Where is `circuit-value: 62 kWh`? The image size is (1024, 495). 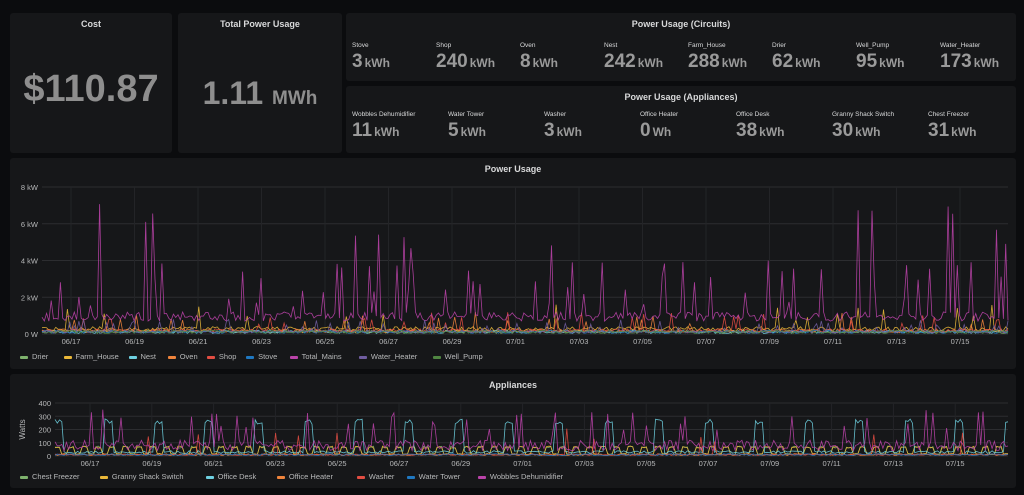 circuit-value: 62 kWh is located at coordinates (796, 61).